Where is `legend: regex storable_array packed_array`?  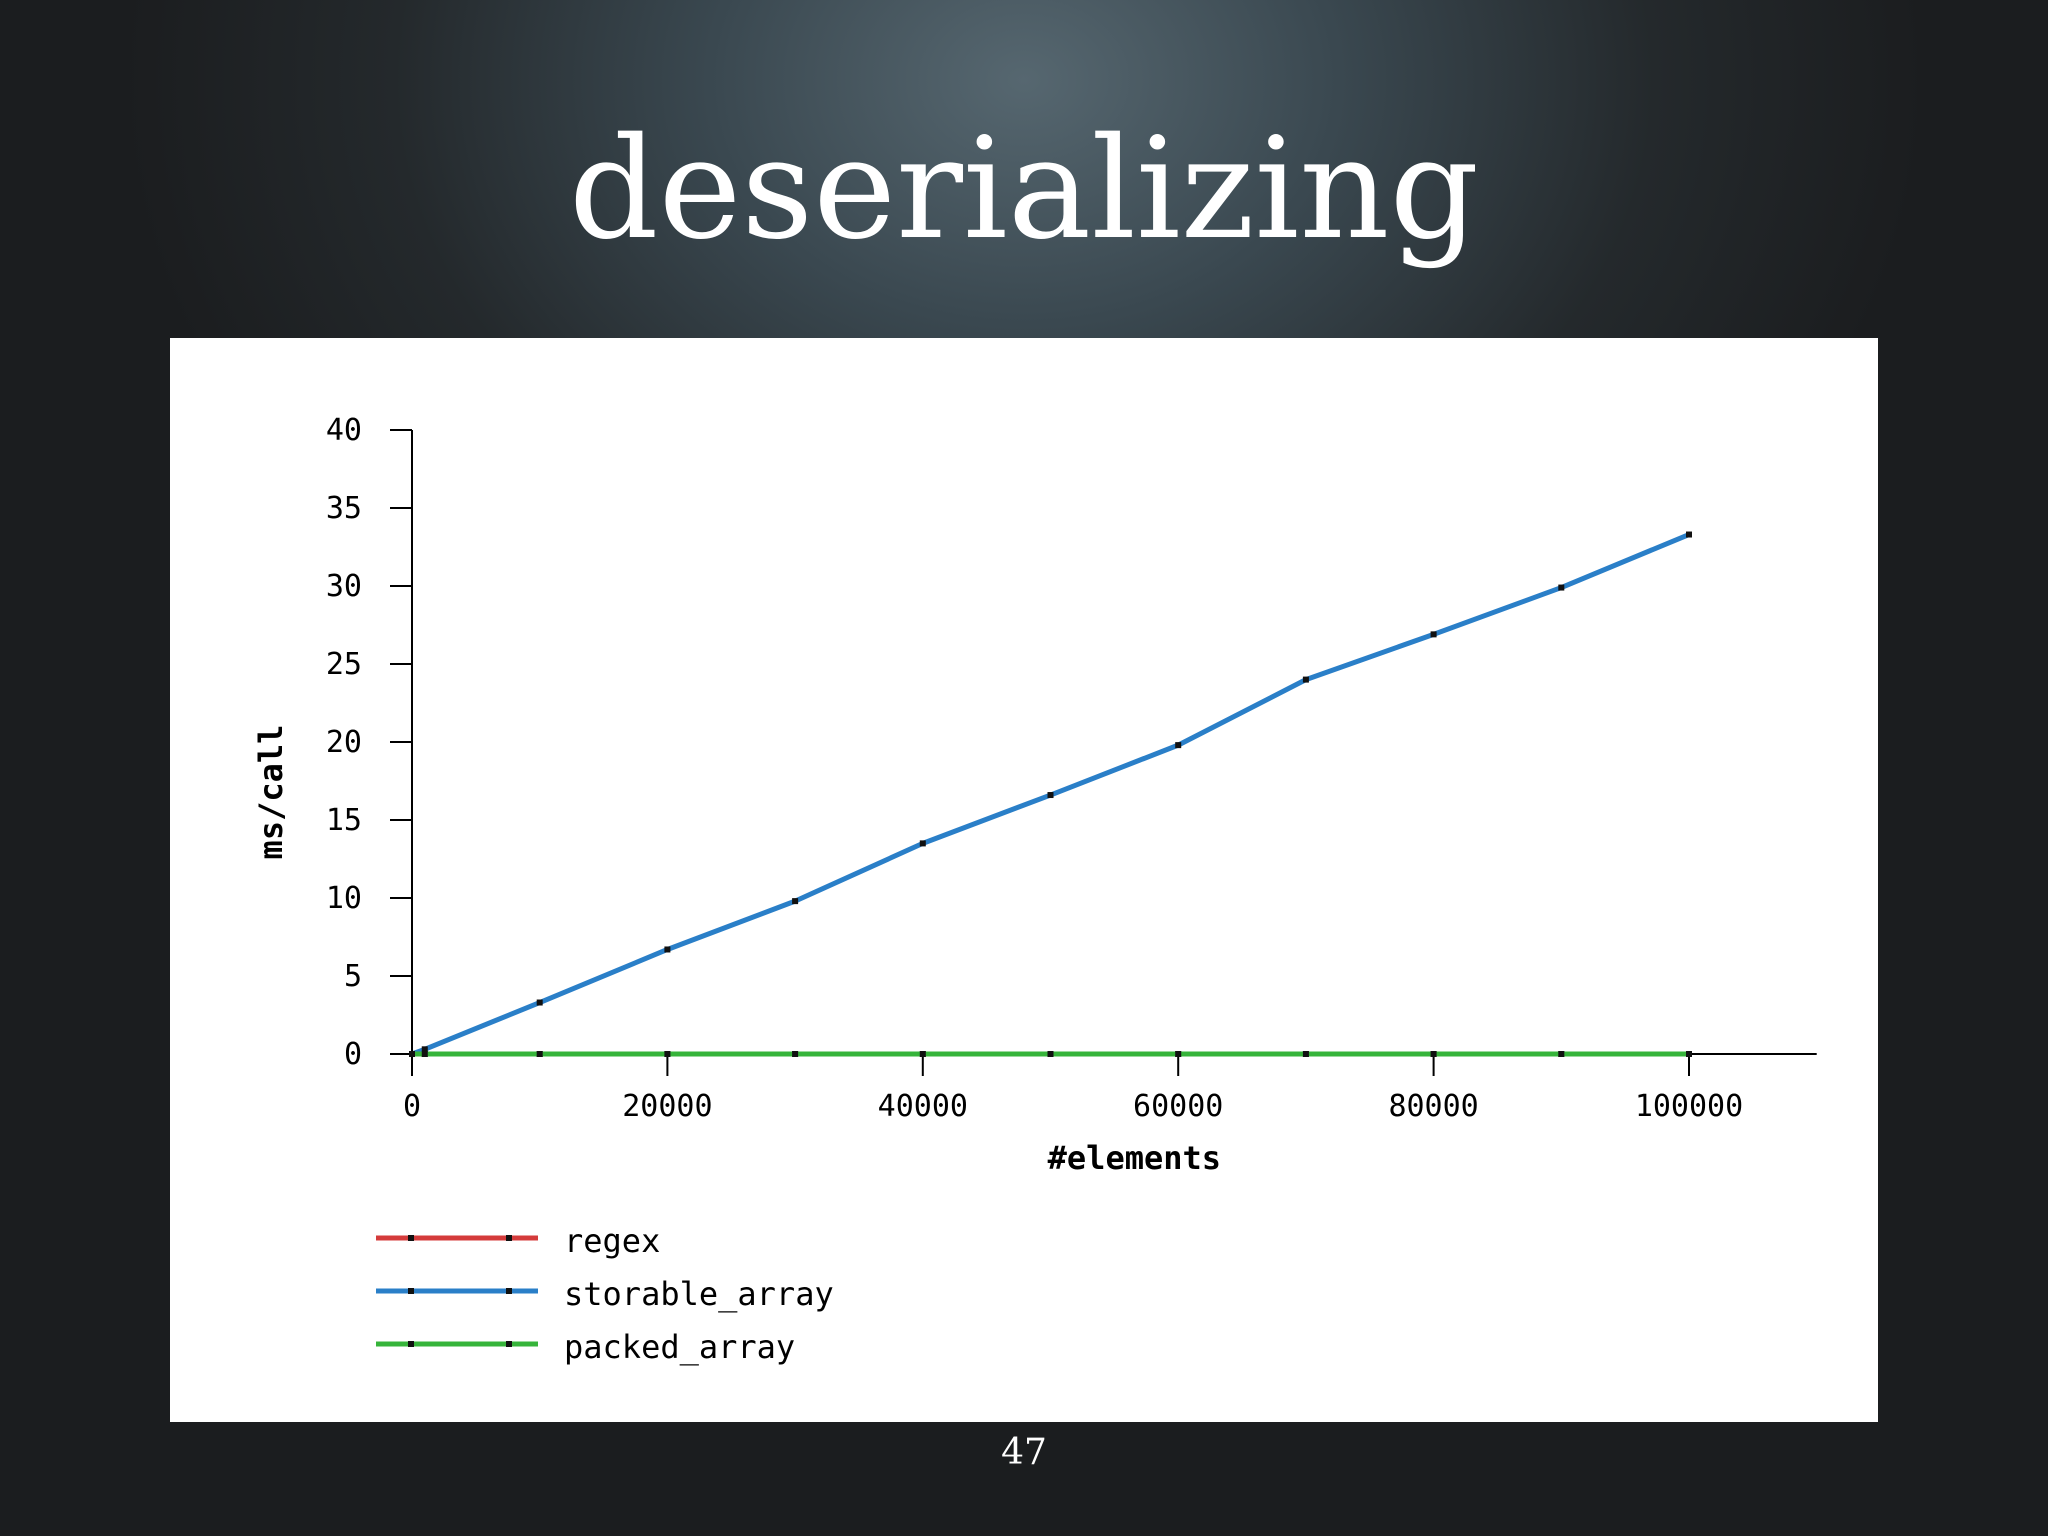 legend: regex storable_array packed_array is located at coordinates (605, 1294).